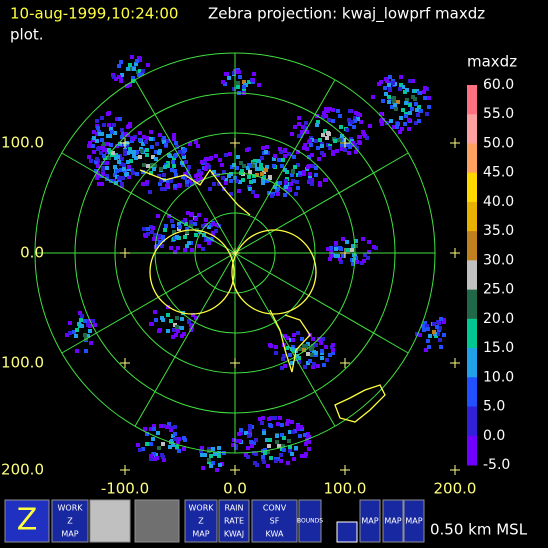 The width and height of the screenshot is (548, 548). Describe the element at coordinates (310, 521) in the screenshot. I see `toolbar-button: BOUNDS` at that location.